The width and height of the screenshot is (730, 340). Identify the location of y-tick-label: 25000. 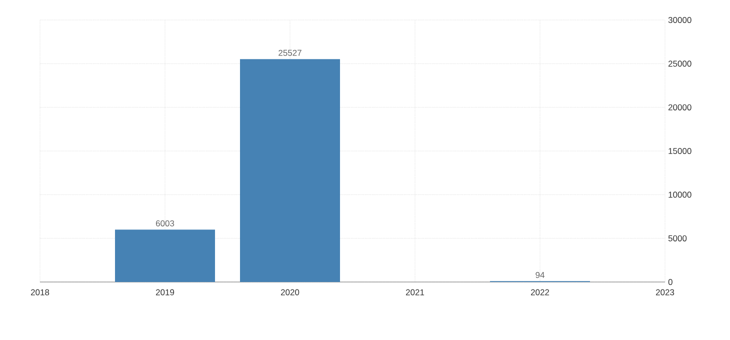
(680, 63).